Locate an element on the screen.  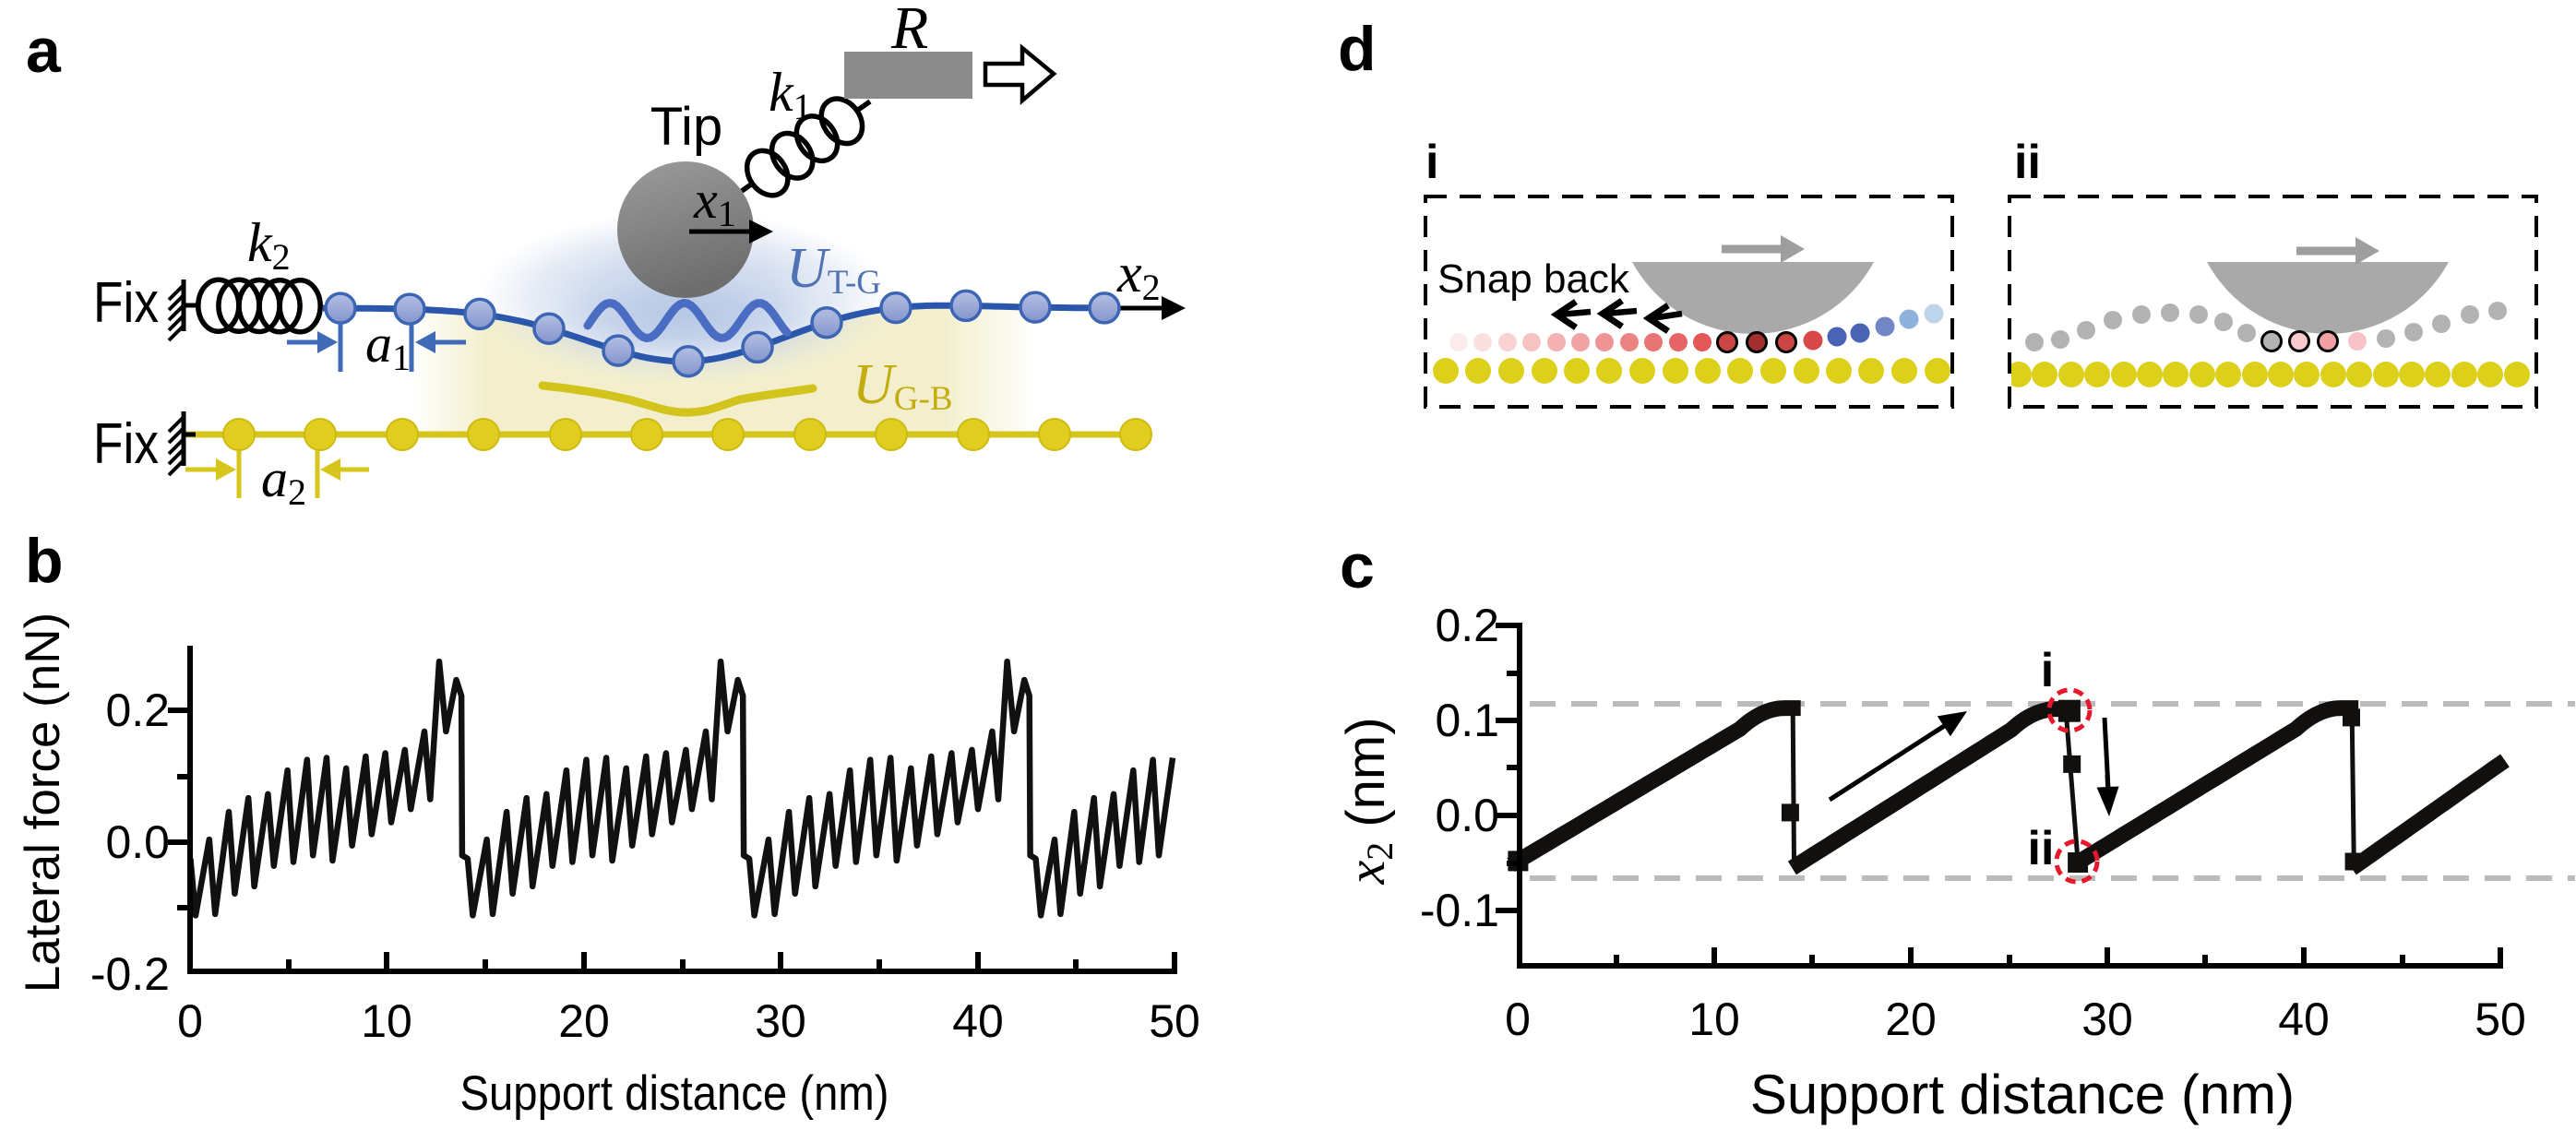
svg-text: x1 is located at coordinates (714, 202).